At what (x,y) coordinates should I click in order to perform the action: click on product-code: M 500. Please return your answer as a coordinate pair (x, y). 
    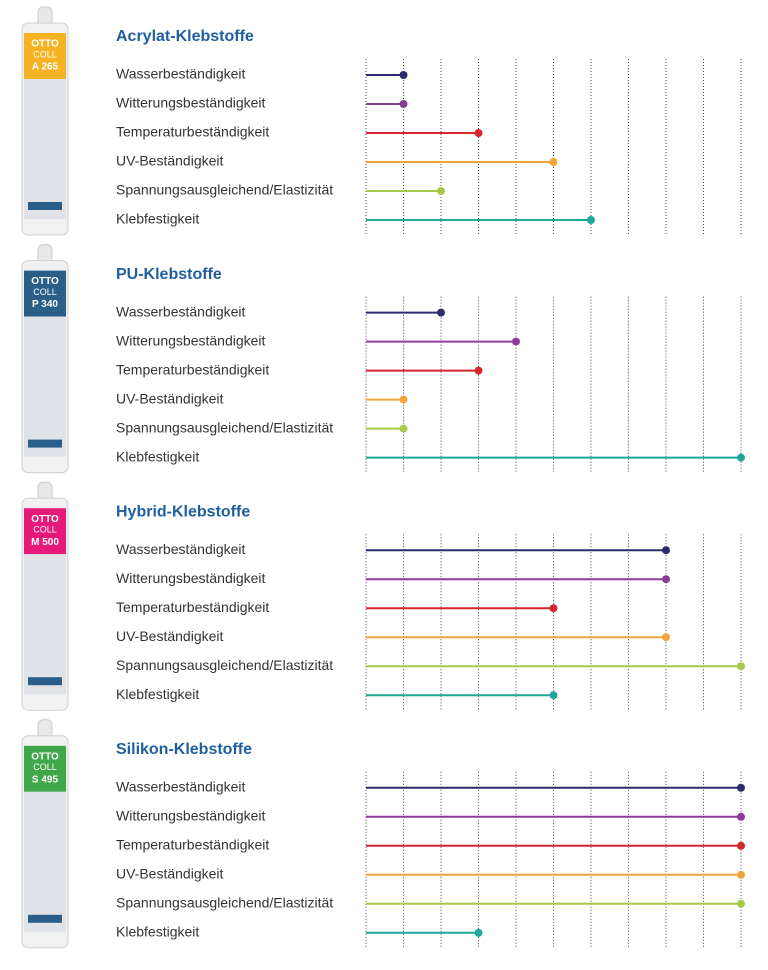
    Looking at the image, I should click on (45, 542).